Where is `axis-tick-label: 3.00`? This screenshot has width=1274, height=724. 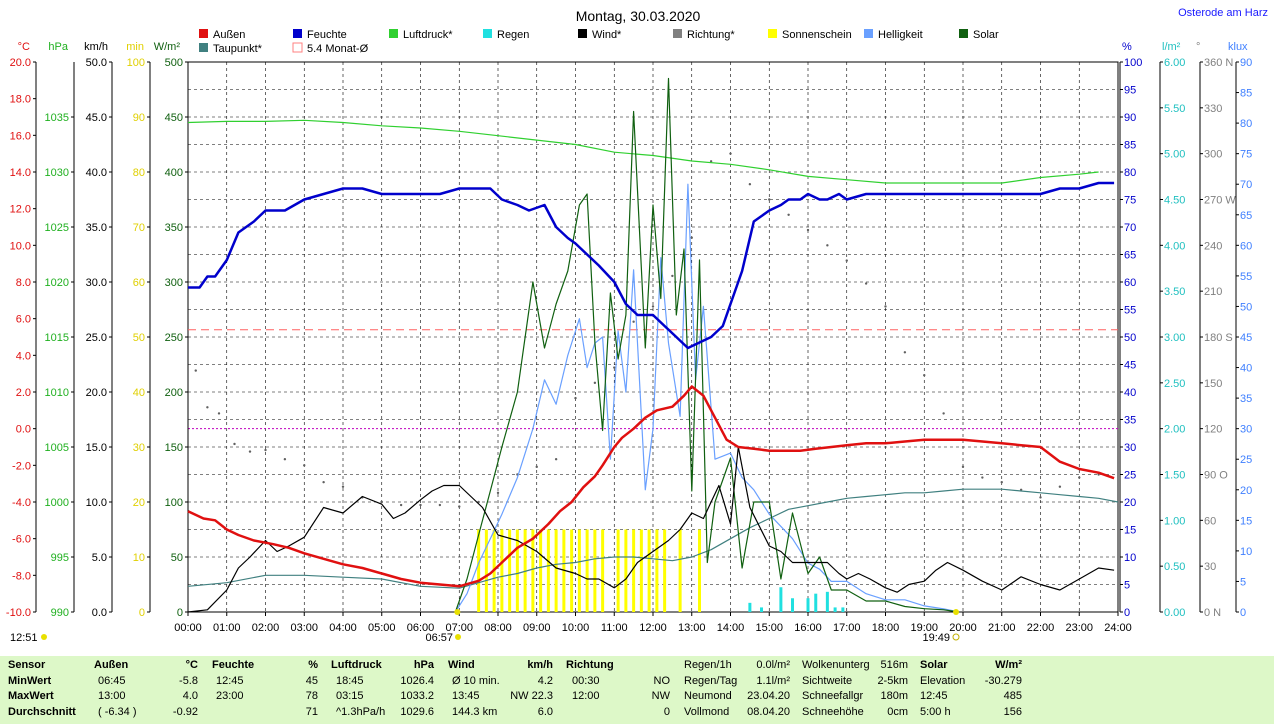 axis-tick-label: 3.00 is located at coordinates (1174, 338).